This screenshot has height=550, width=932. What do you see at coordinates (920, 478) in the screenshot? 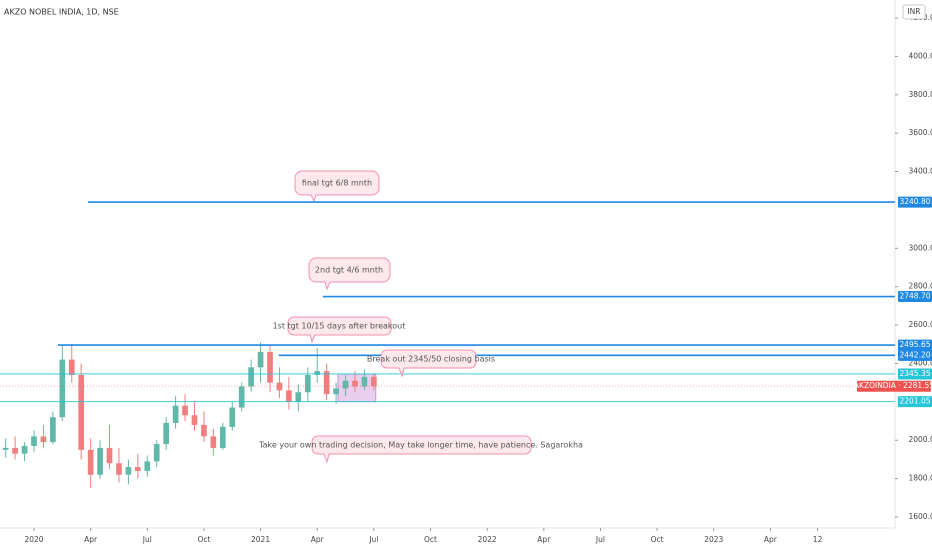
I see `y-tick-label: 1800.00` at bounding box center [920, 478].